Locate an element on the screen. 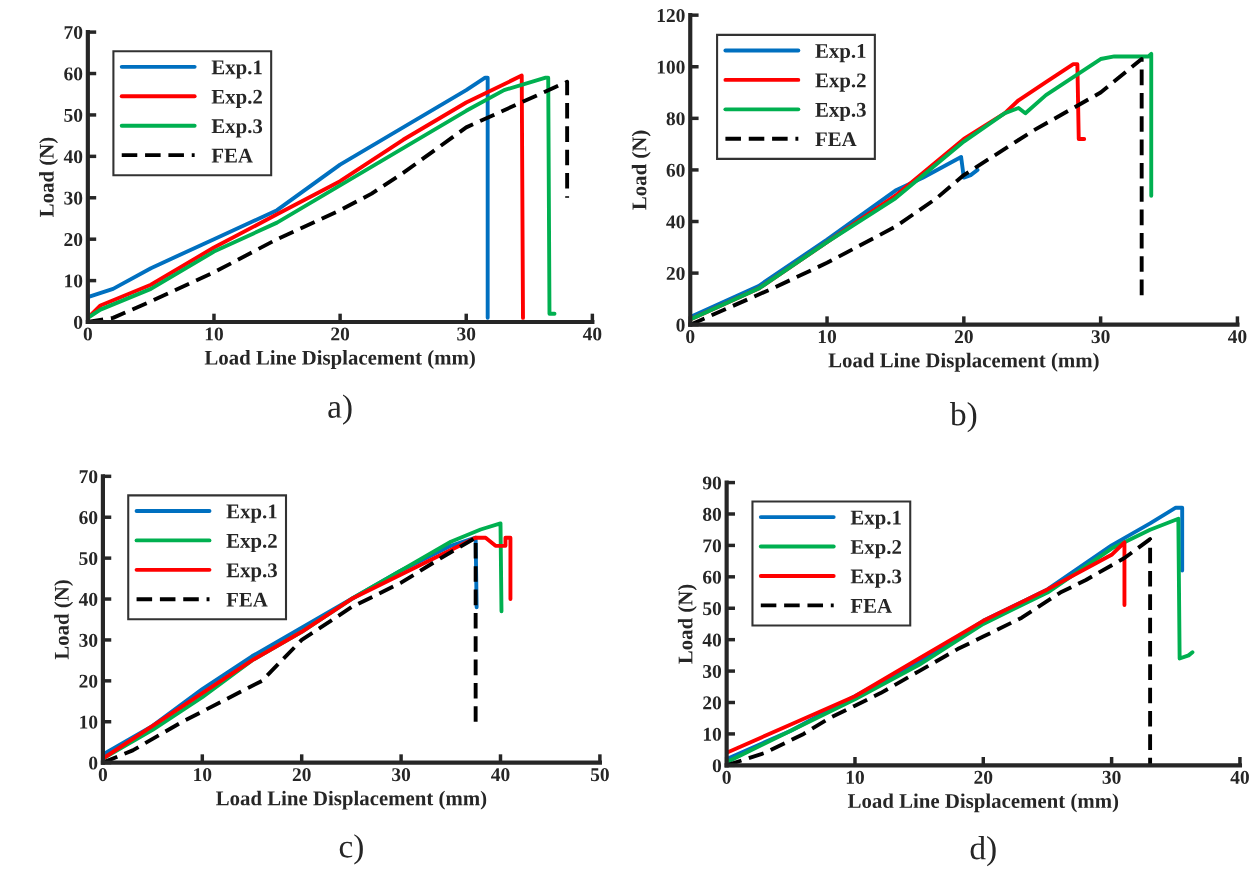 This screenshot has height=892, width=1255. text: c) is located at coordinates (351, 849).